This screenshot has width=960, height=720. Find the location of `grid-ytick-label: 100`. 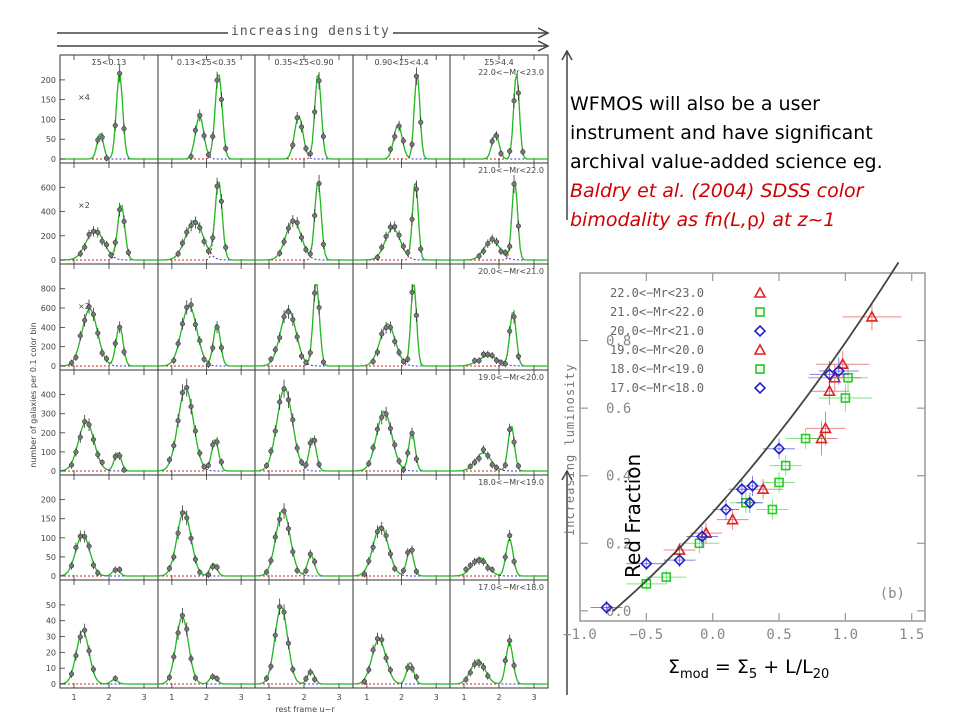

grid-ytick-label: 100 is located at coordinates (48, 538).